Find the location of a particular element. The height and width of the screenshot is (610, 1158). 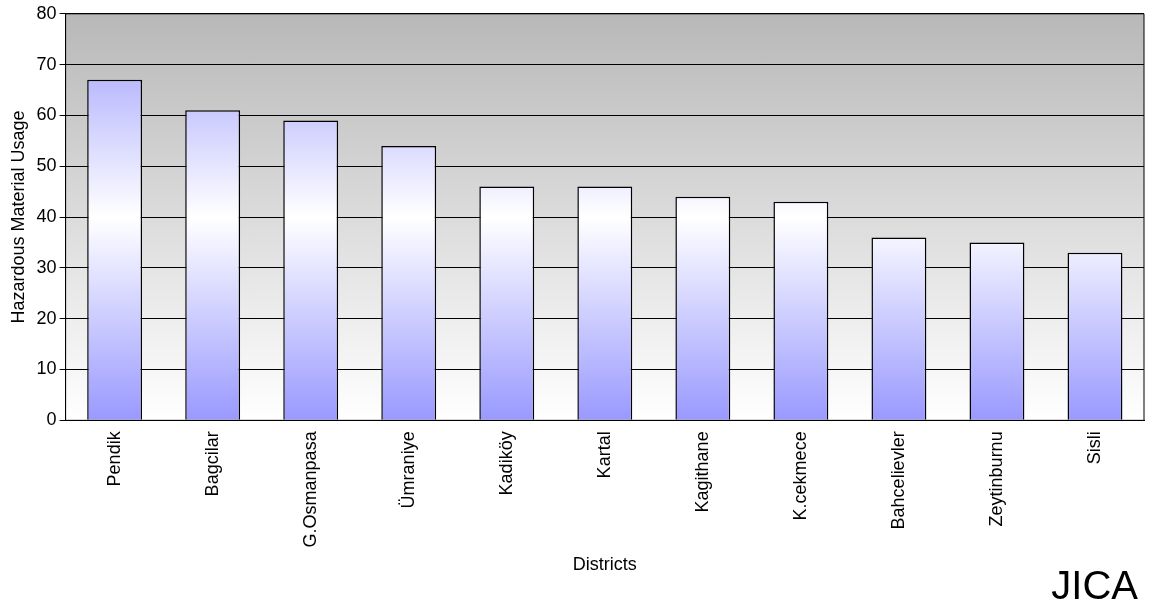

y-tick-label: 80 is located at coordinates (46, 12).